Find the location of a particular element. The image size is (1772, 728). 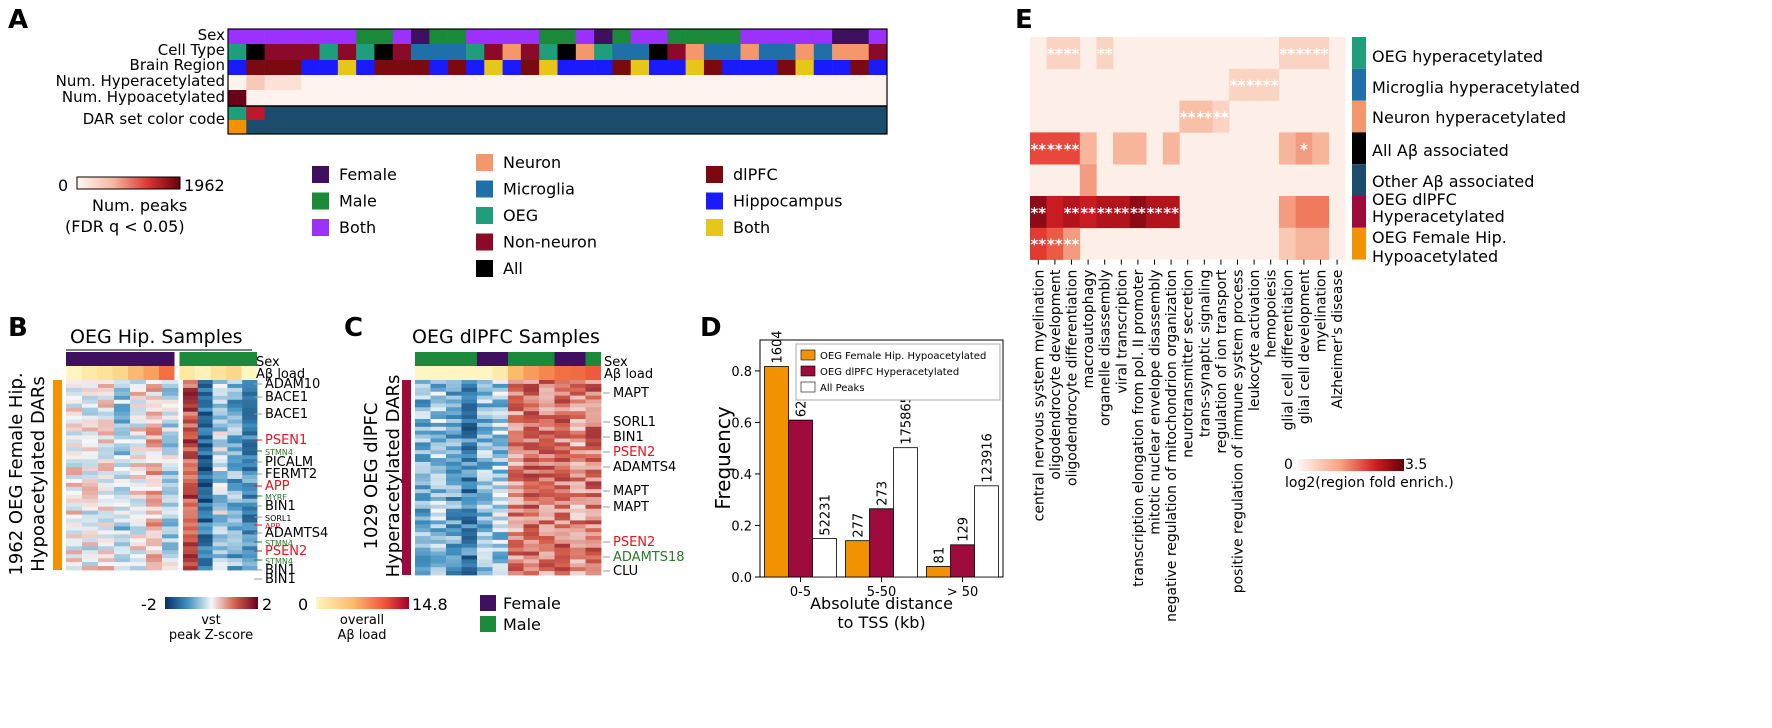

bar is located at coordinates (857, 559).